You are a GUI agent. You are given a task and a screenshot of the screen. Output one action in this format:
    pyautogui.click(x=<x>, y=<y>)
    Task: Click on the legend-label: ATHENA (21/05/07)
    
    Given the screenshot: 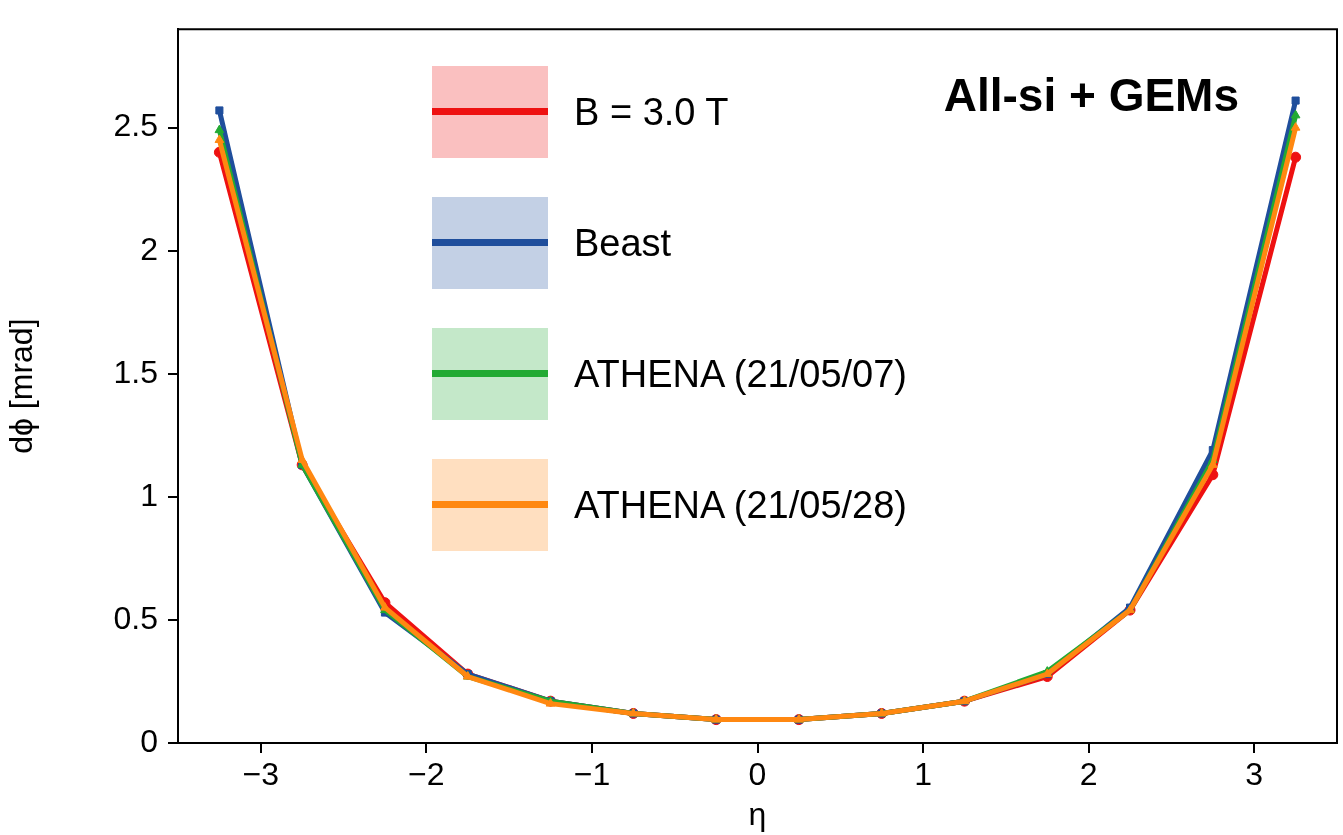 What is the action you would take?
    pyautogui.click(x=741, y=374)
    